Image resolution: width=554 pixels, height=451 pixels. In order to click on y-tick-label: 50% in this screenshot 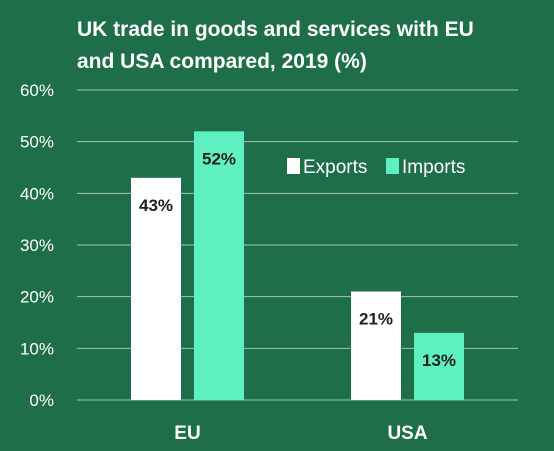, I will do `click(37, 142)`.